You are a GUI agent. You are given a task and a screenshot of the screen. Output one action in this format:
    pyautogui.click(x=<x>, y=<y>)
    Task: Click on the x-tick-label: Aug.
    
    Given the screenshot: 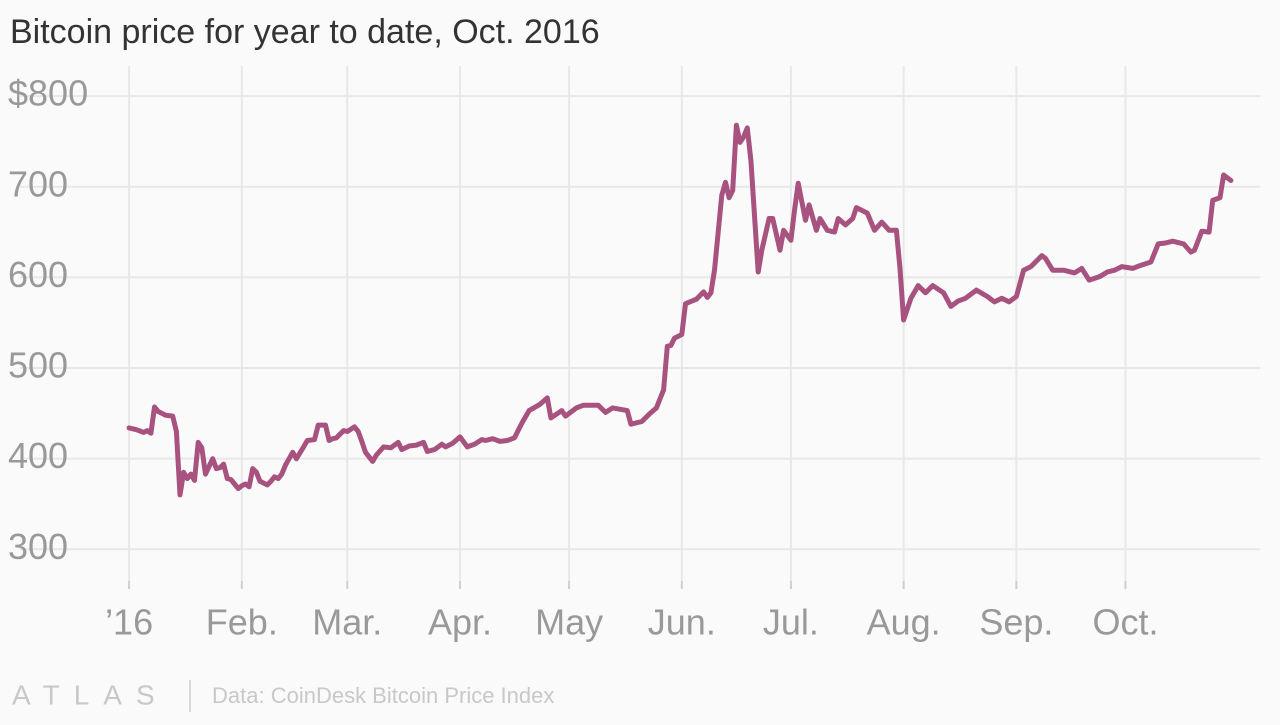 What is the action you would take?
    pyautogui.click(x=904, y=622)
    